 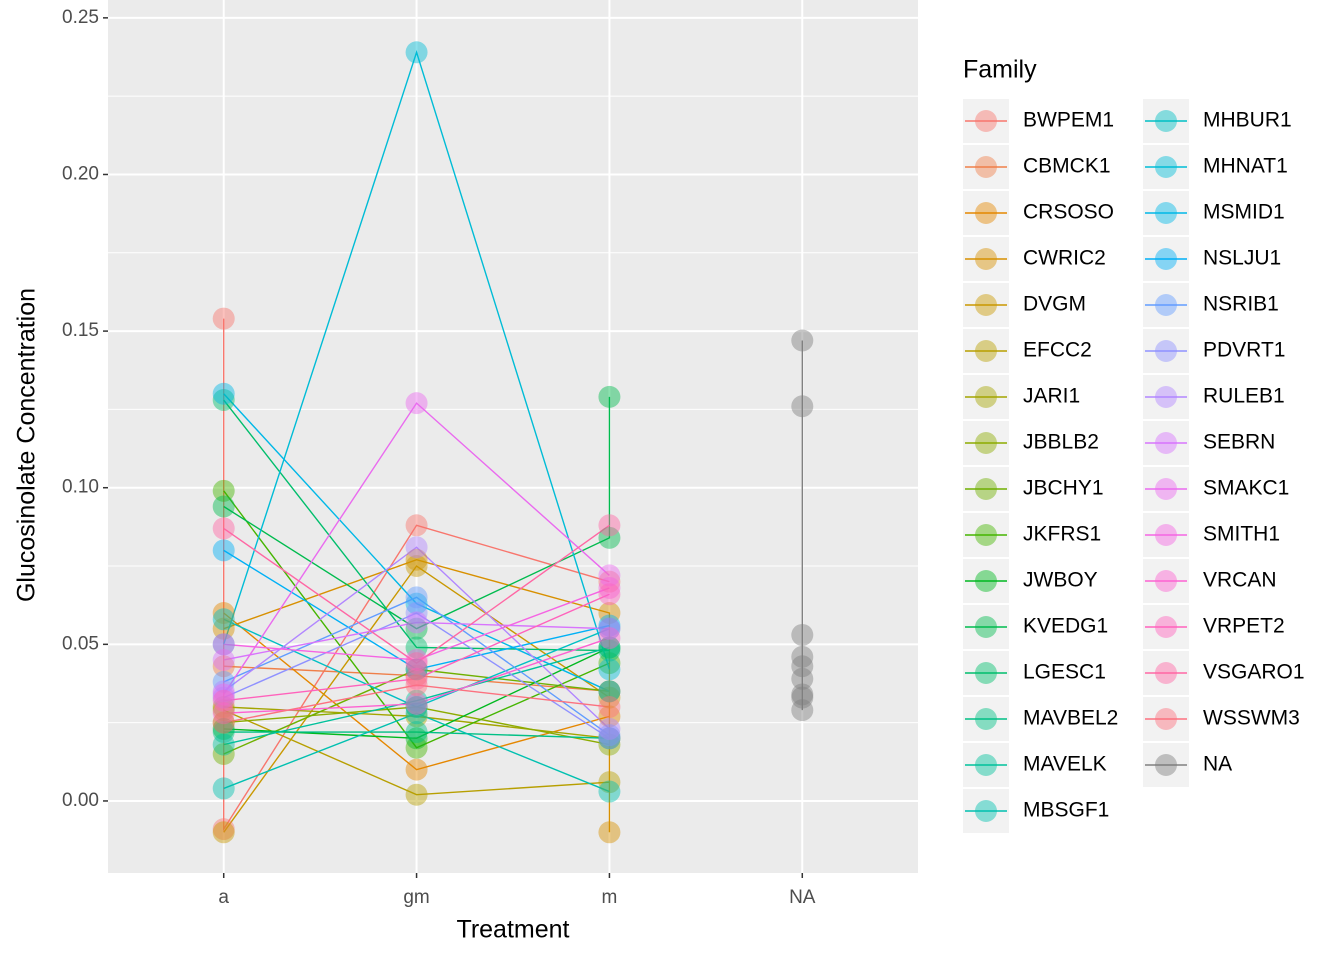 What do you see at coordinates (1244, 350) in the screenshot?
I see `legend-label: PDVRT1` at bounding box center [1244, 350].